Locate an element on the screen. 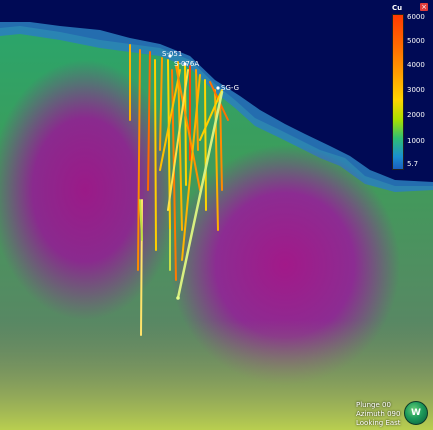  legend-colorbar is located at coordinates (398, 92).